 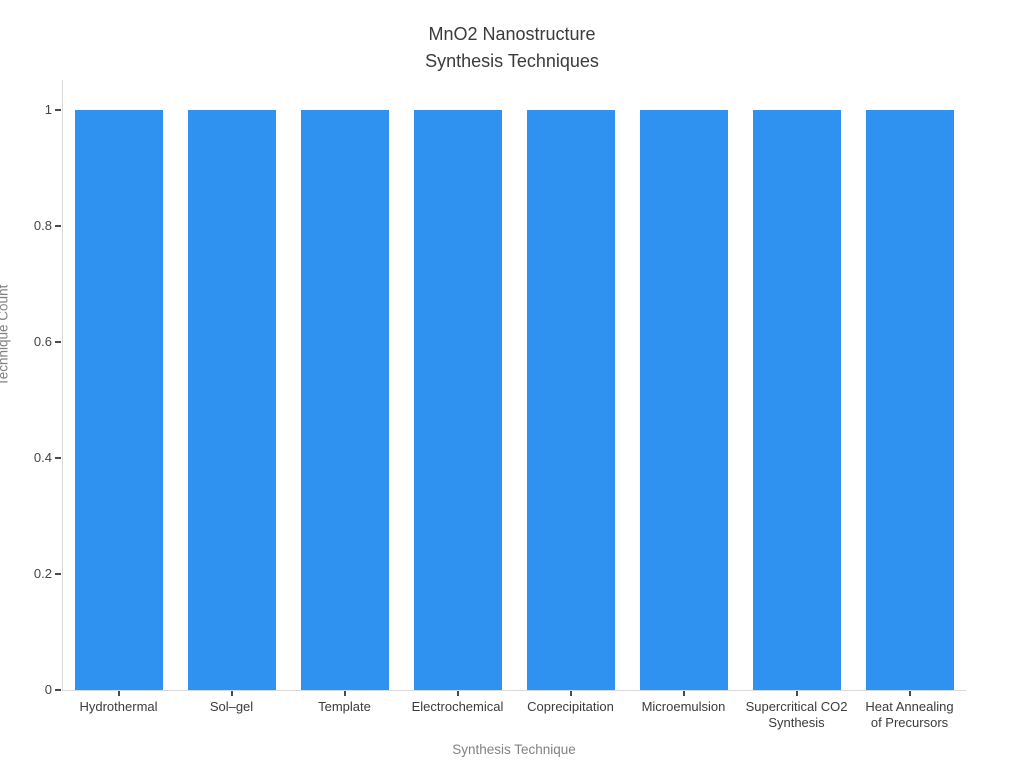 I want to click on x-axis-title: Synthesis Technique, so click(x=514, y=749).